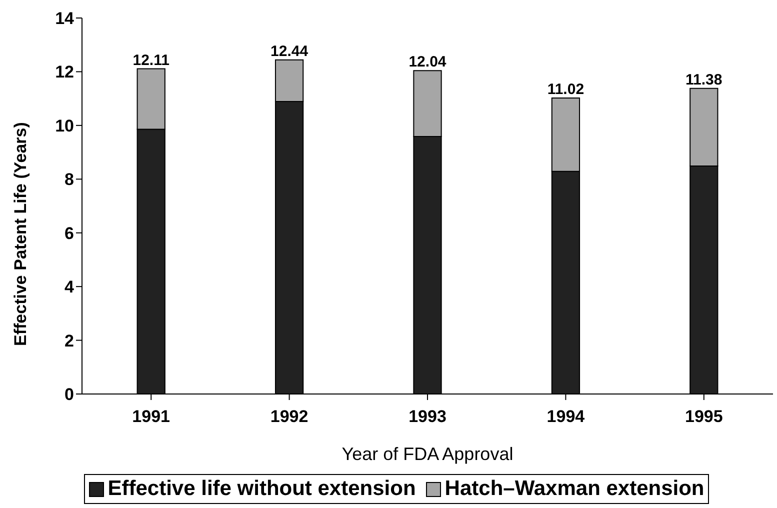 The width and height of the screenshot is (777, 508). What do you see at coordinates (69, 287) in the screenshot?
I see `y-tick-label: 4` at bounding box center [69, 287].